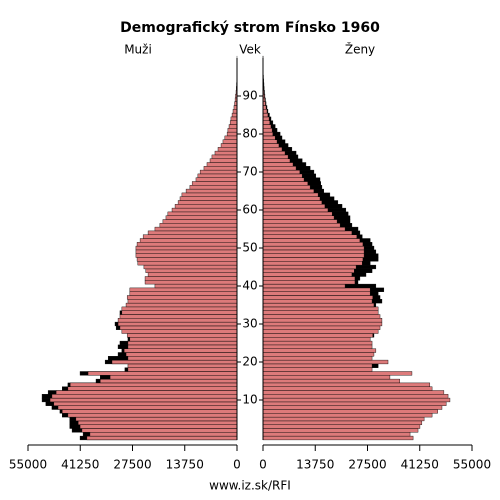  I want to click on y-tick-label: 90, so click(249, 96).